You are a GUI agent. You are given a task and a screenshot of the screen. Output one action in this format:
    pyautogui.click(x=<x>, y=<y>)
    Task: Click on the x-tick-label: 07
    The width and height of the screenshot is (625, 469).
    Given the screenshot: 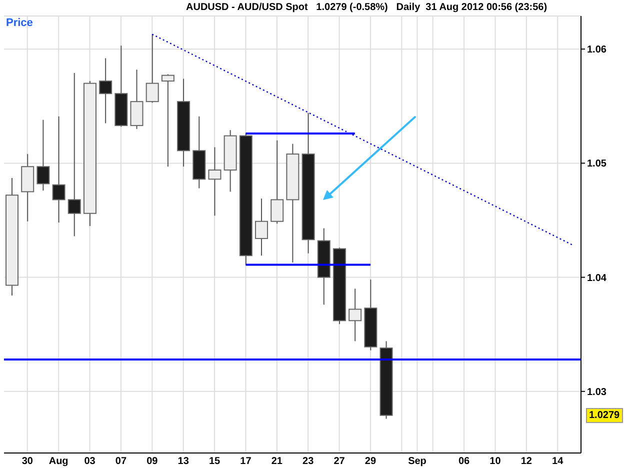 What is the action you would take?
    pyautogui.click(x=121, y=462)
    